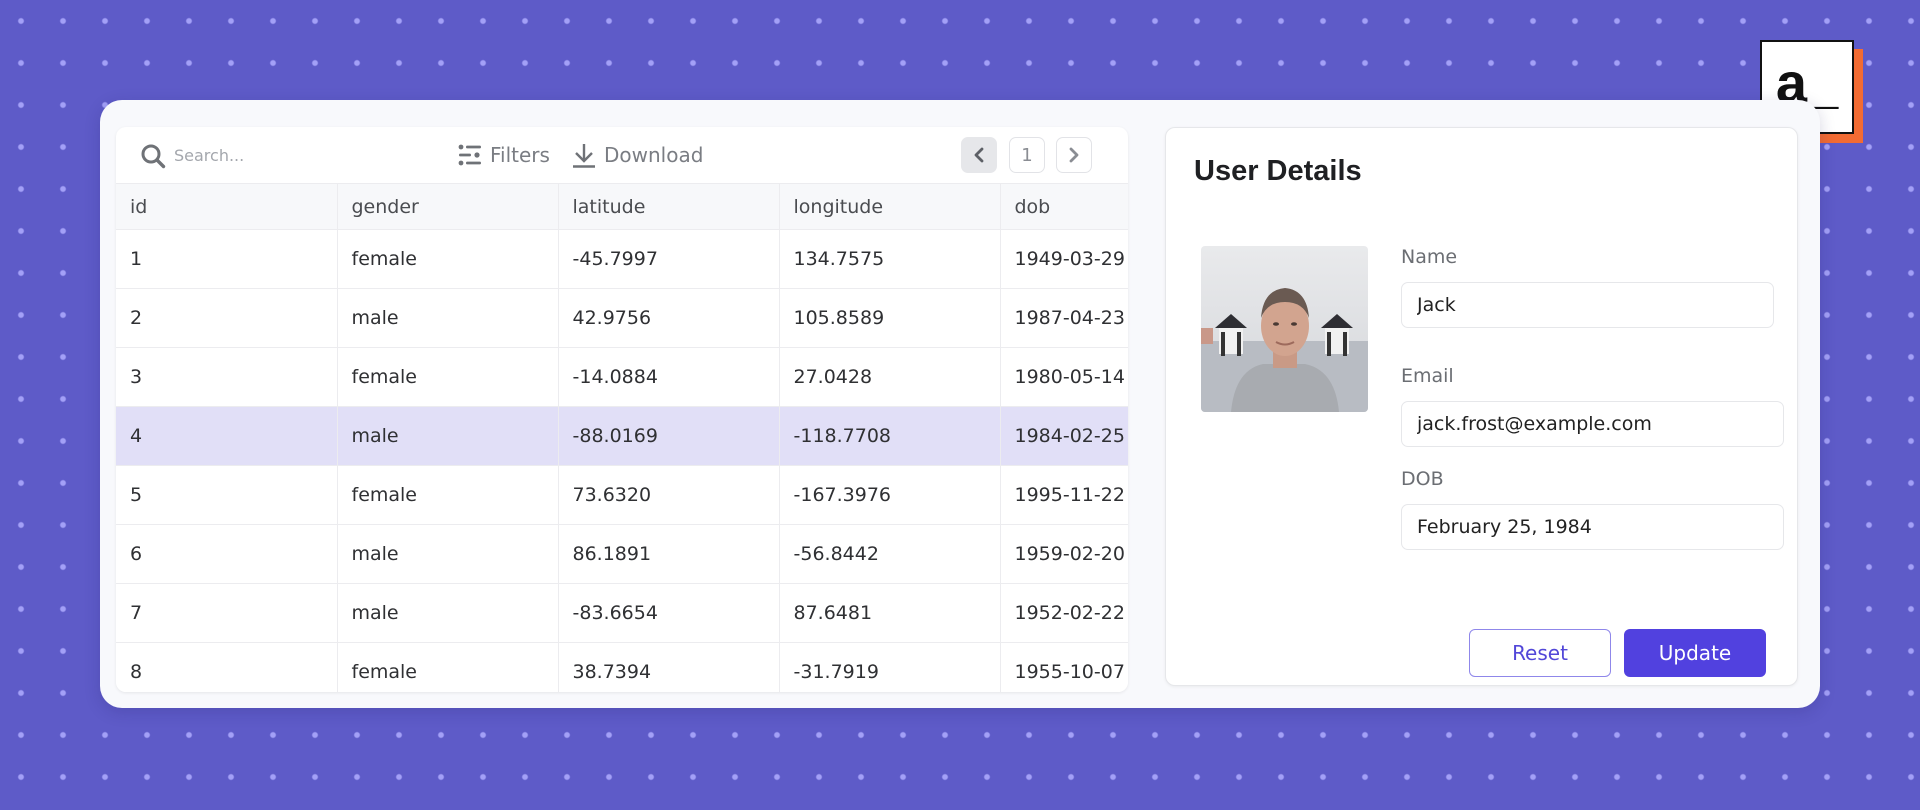 The height and width of the screenshot is (810, 1920). I want to click on next-page-button, so click(1074, 155).